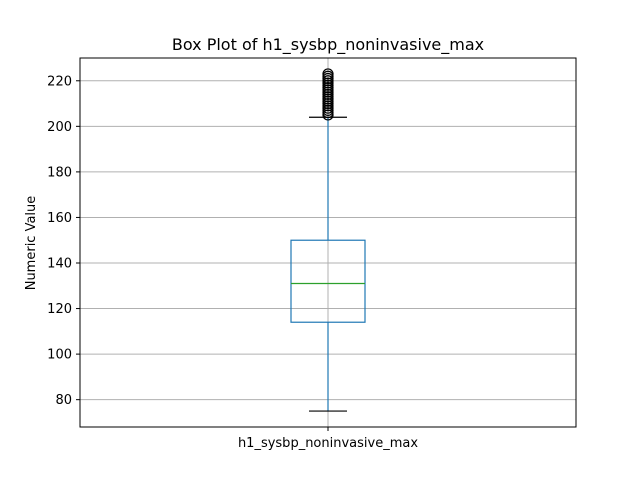 The height and width of the screenshot is (480, 640). Describe the element at coordinates (59, 127) in the screenshot. I see `y-tick-label: 200` at that location.